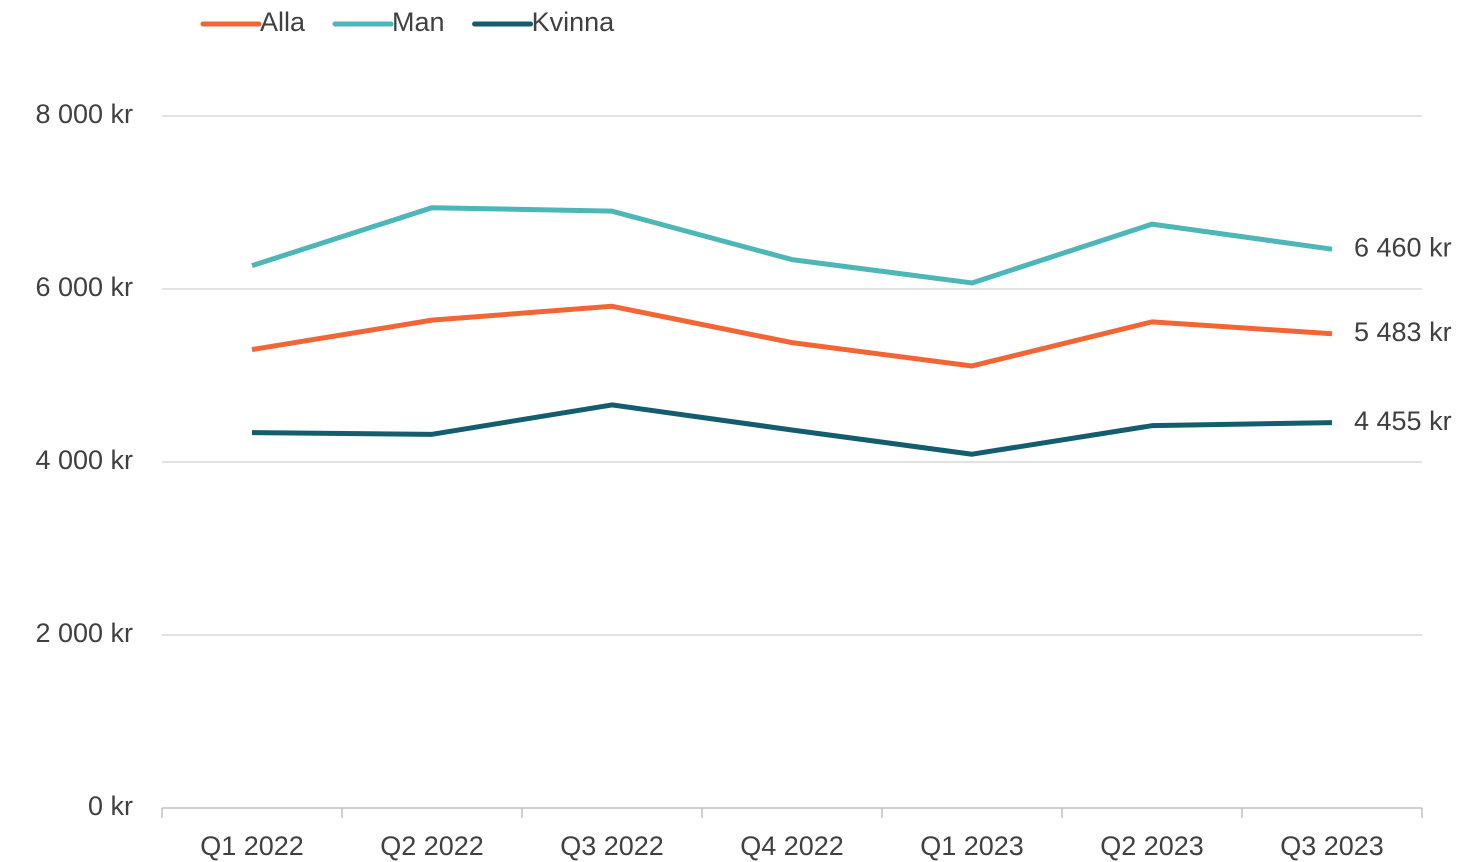 The width and height of the screenshot is (1478, 862). What do you see at coordinates (1152, 846) in the screenshot?
I see `x-tick-label: Q2 2023` at bounding box center [1152, 846].